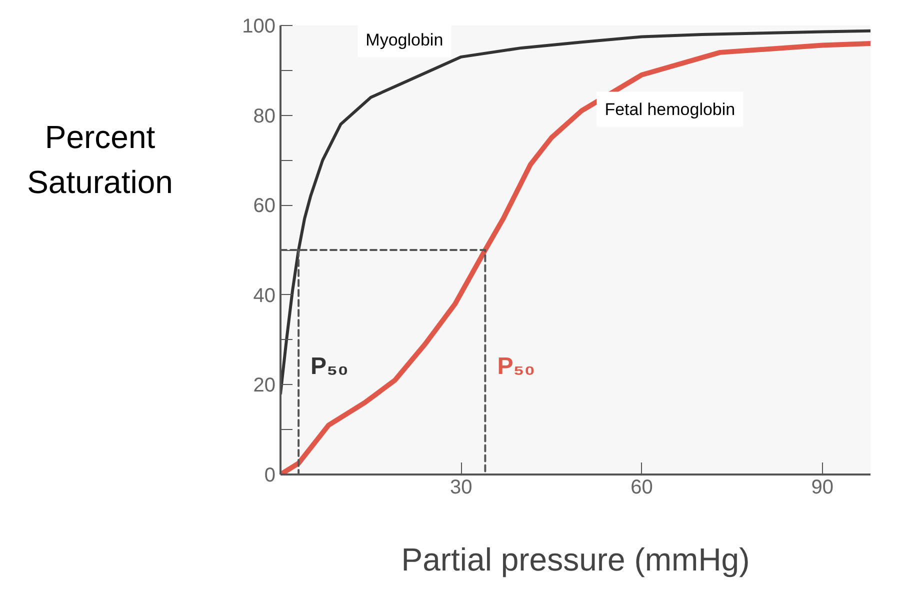 The width and height of the screenshot is (906, 614). I want to click on y-tick-label: 80, so click(264, 116).